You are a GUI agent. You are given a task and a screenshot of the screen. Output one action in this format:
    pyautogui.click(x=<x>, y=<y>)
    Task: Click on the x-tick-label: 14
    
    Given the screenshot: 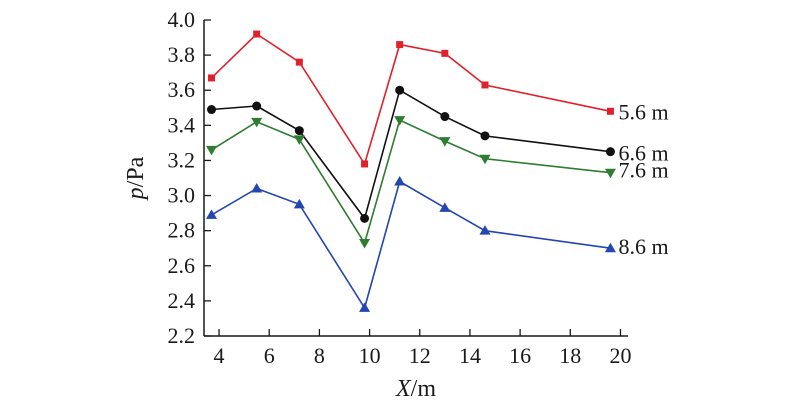 What is the action you would take?
    pyautogui.click(x=470, y=355)
    